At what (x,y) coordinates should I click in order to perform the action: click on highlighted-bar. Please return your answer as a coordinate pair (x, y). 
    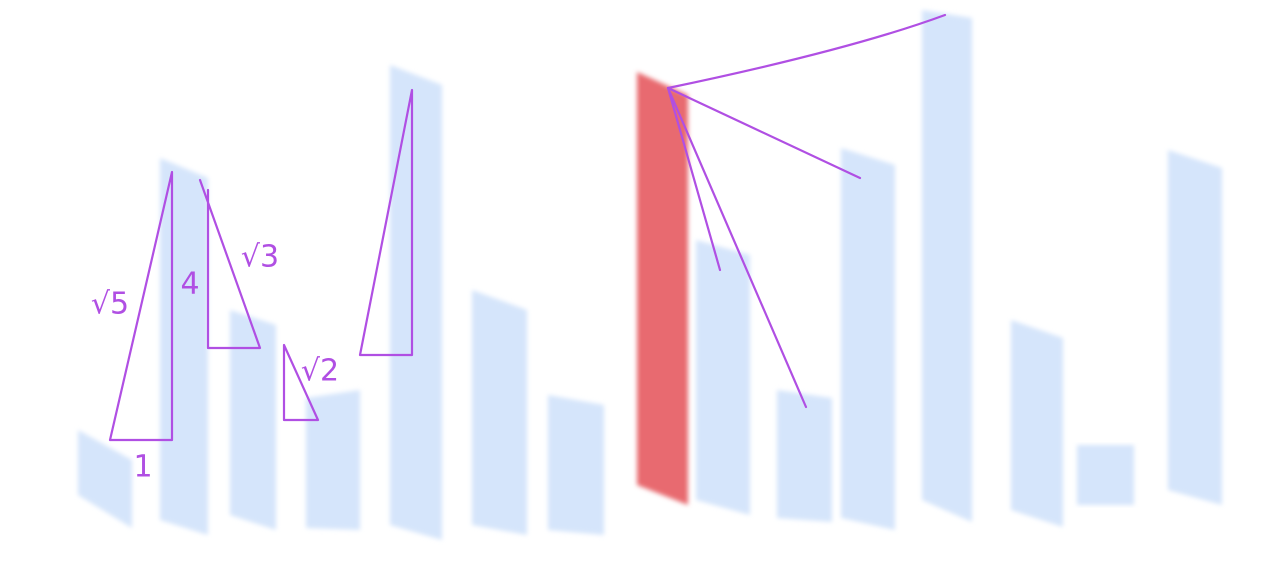
    Looking at the image, I should click on (662, 288).